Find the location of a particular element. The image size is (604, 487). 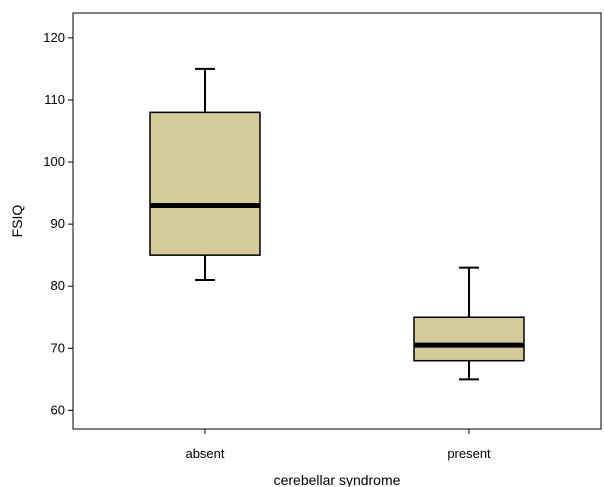

x-tick-label: present is located at coordinates (469, 453).